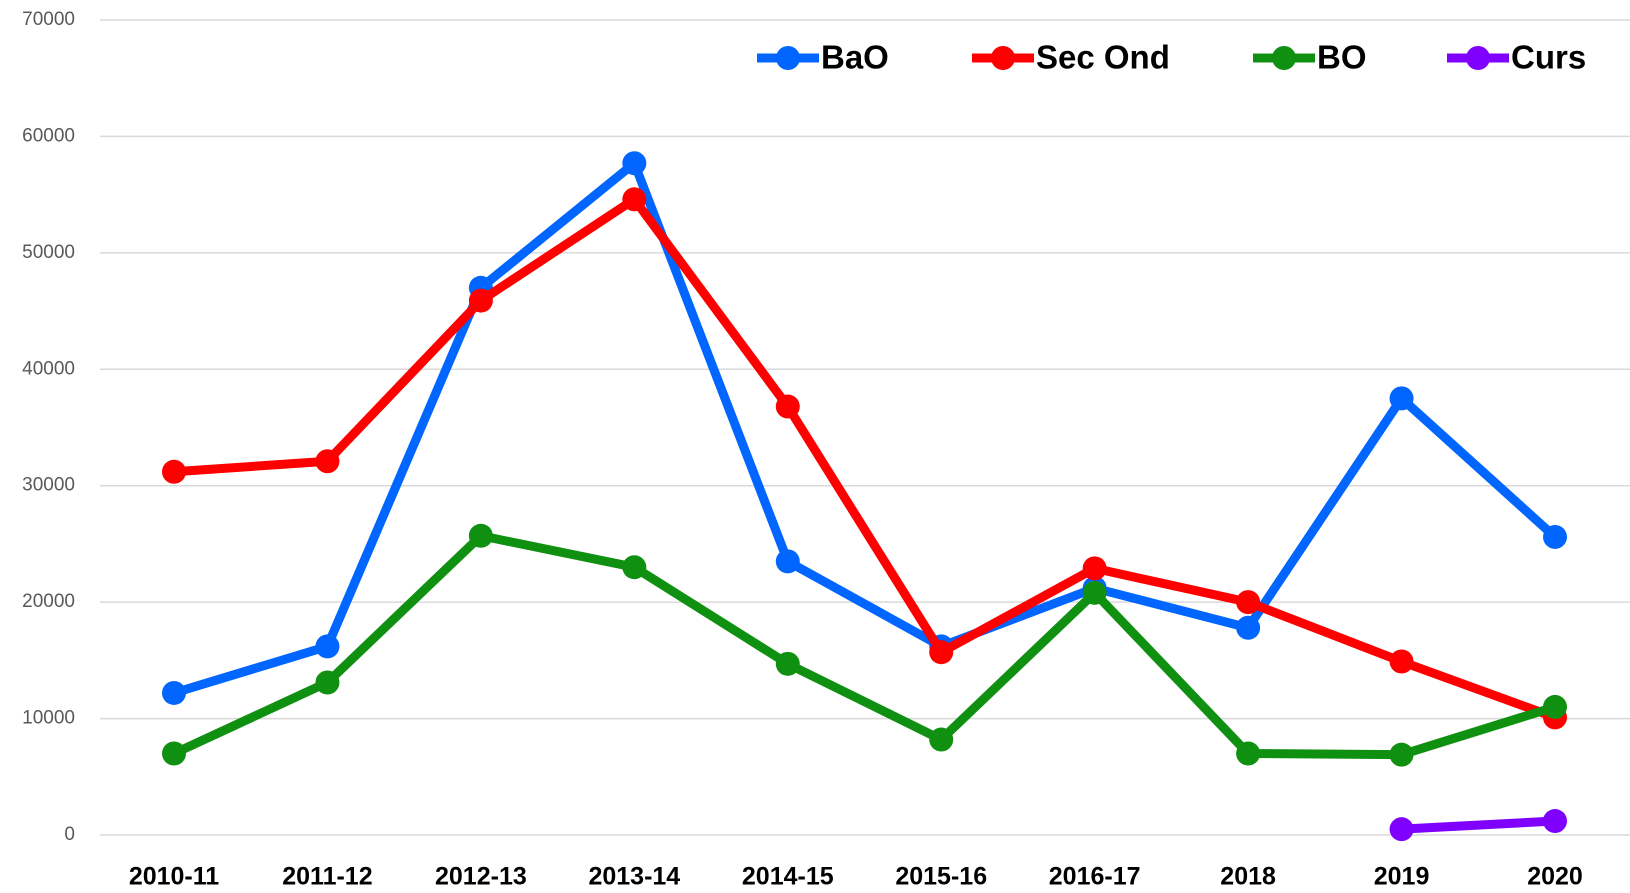 Image resolution: width=1630 pixels, height=893 pixels. Describe the element at coordinates (481, 877) in the screenshot. I see `x-tick-label: 2012-13` at that location.